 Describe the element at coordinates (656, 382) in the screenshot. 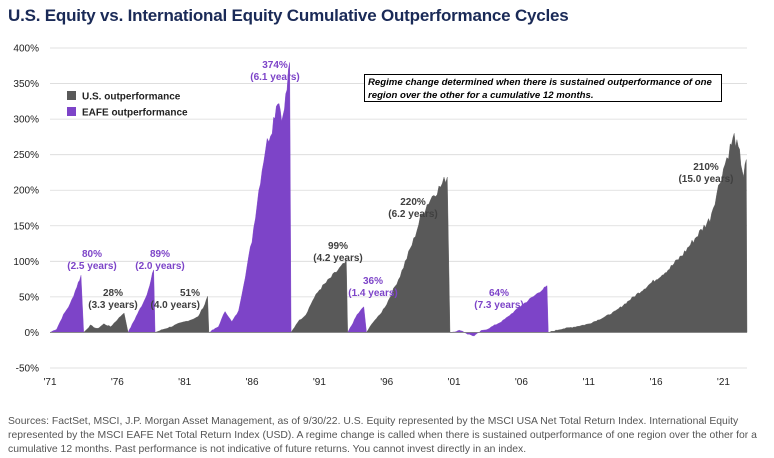

I see `x-tick-label: '16` at that location.